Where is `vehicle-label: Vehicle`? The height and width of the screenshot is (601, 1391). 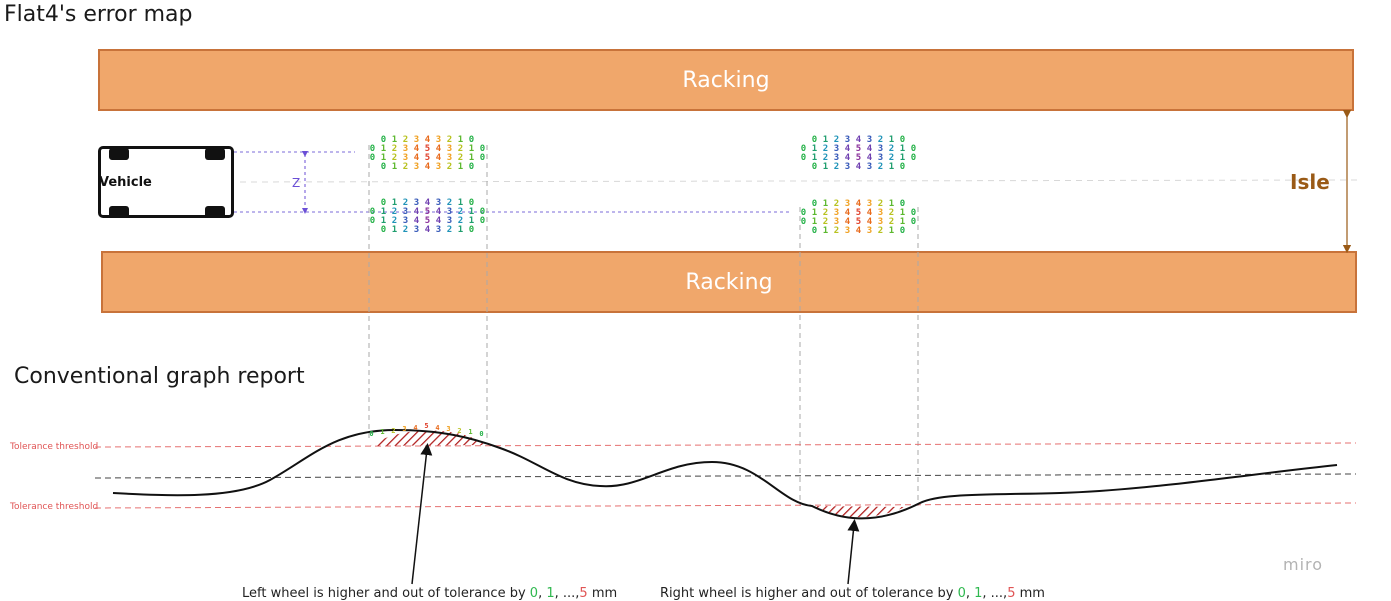
vehicle-label: Vehicle is located at coordinates (125, 182).